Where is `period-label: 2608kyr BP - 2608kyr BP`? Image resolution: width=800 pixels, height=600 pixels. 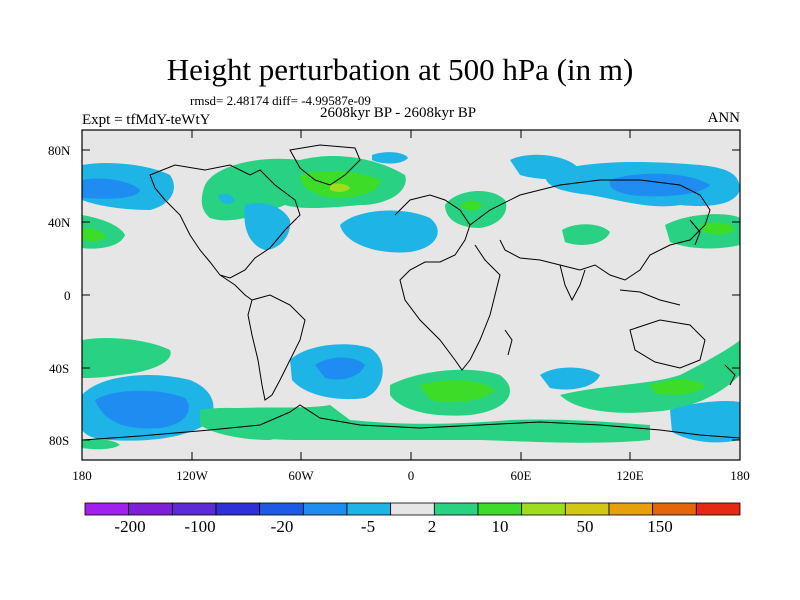 period-label: 2608kyr BP - 2608kyr BP is located at coordinates (398, 113).